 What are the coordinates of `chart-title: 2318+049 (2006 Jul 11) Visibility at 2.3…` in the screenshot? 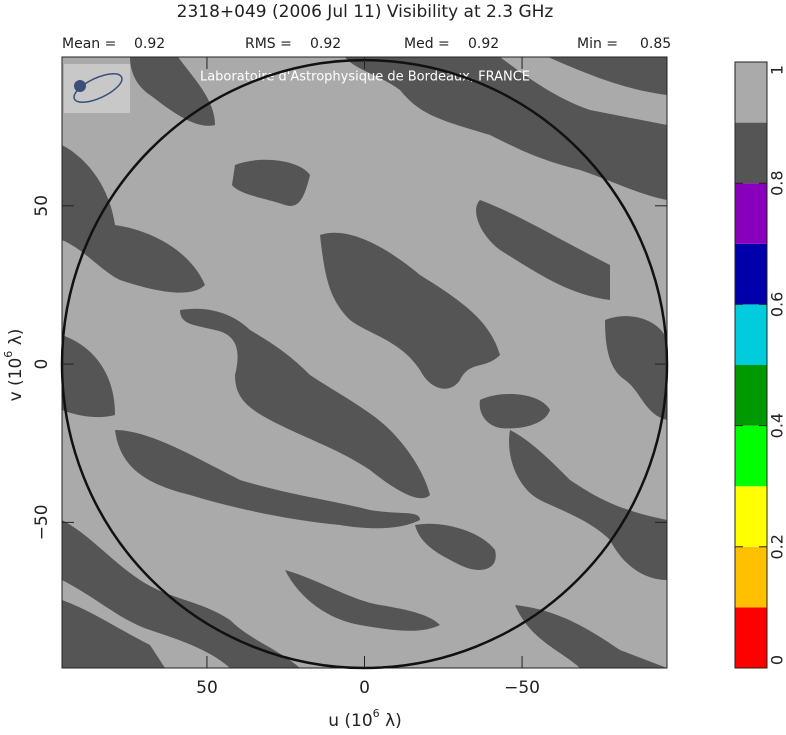 It's located at (365, 12).